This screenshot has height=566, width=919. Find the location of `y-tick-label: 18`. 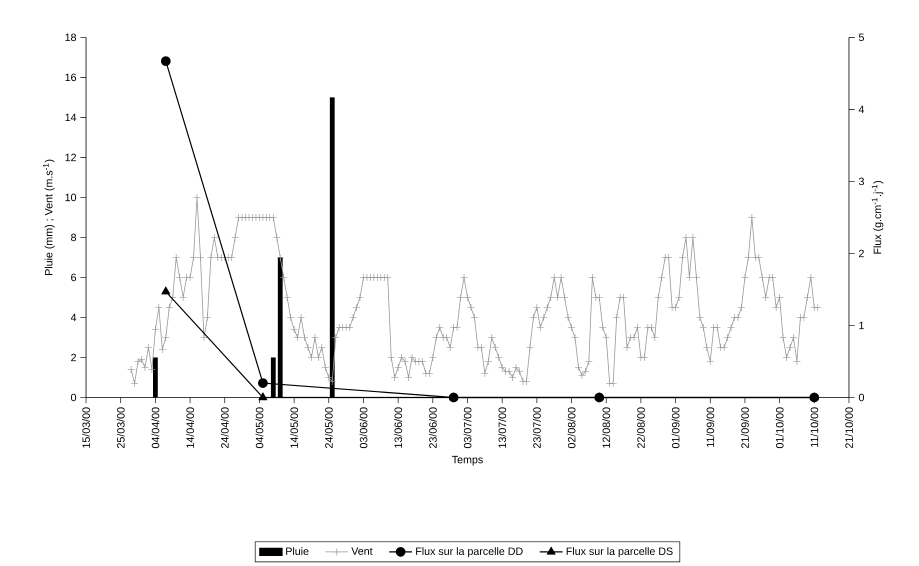

y-tick-label: 18 is located at coordinates (70, 38).